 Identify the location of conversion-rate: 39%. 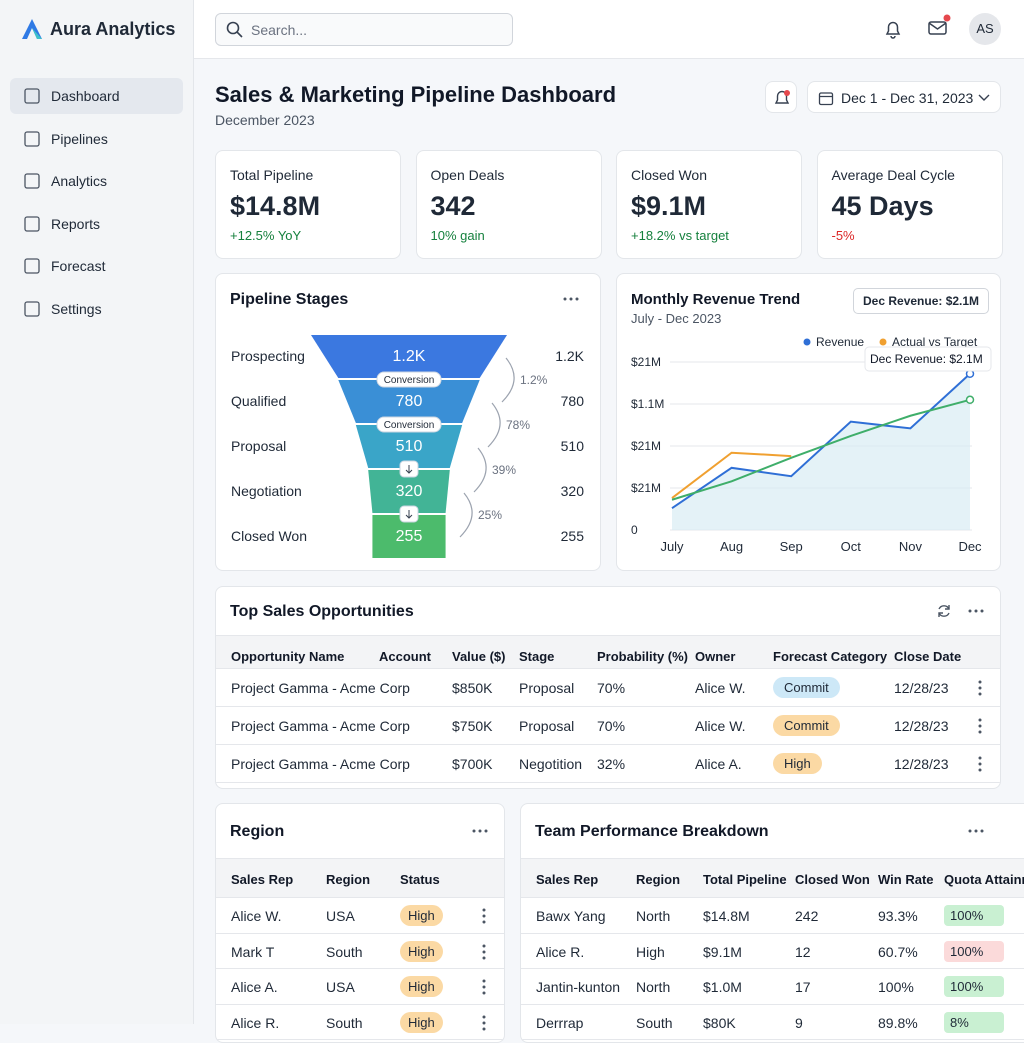
(504, 470).